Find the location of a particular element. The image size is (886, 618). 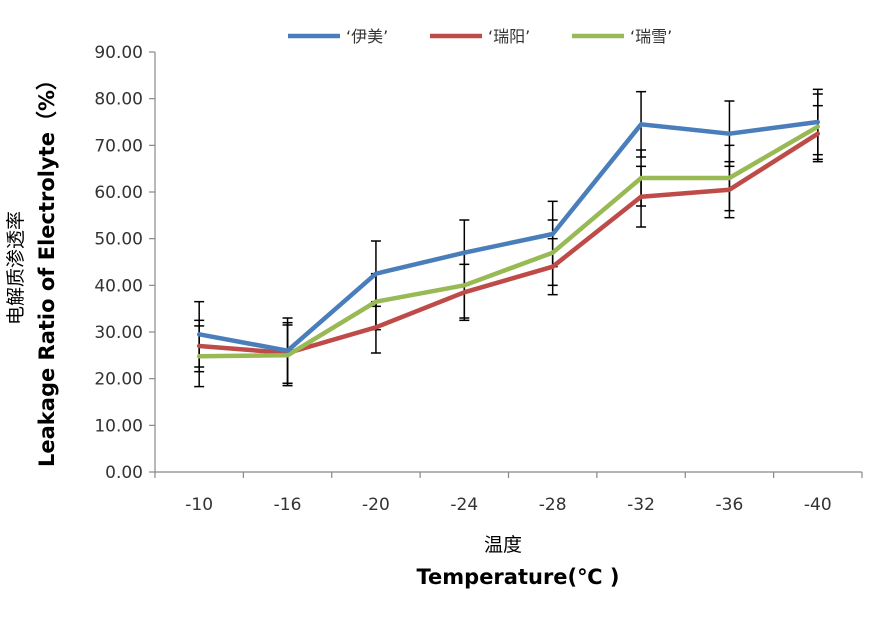

y-tick-label: 0.00 is located at coordinates (124, 473).